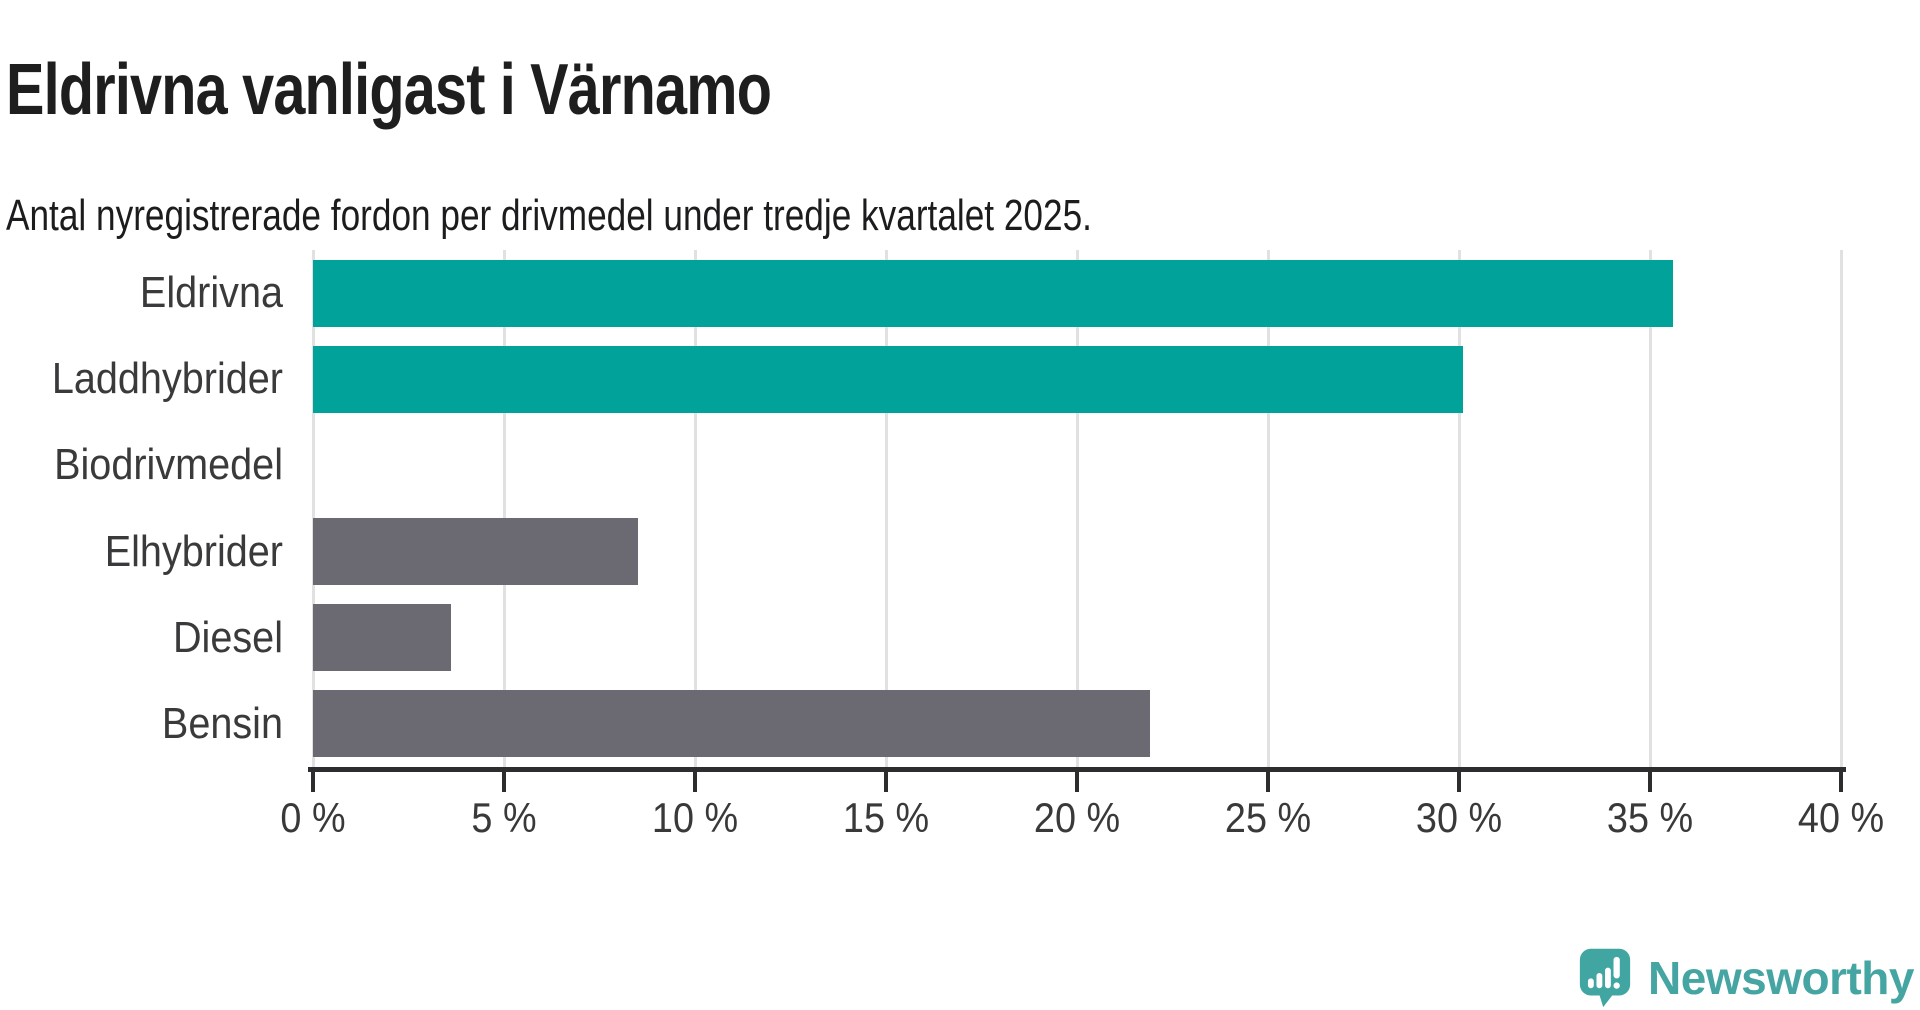 The width and height of the screenshot is (1920, 1010). What do you see at coordinates (1841, 817) in the screenshot?
I see `x-axis-tick-label: 40 %` at bounding box center [1841, 817].